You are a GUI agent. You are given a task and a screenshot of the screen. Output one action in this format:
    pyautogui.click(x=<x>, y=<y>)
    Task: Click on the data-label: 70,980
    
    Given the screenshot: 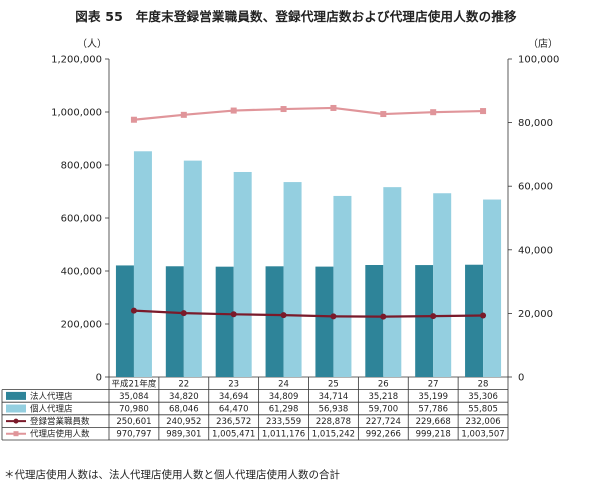 What is the action you would take?
    pyautogui.click(x=134, y=410)
    